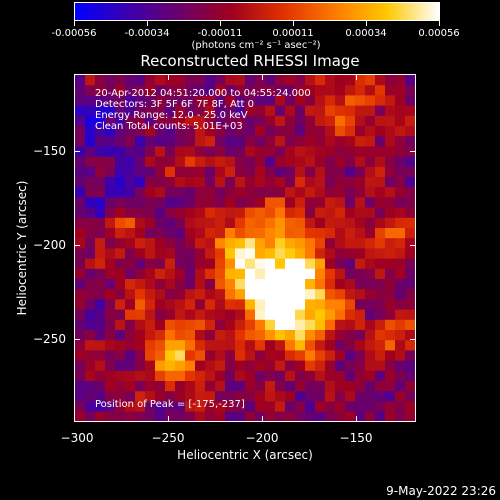  What do you see at coordinates (147, 23) in the screenshot?
I see `colorbar-tick` at bounding box center [147, 23].